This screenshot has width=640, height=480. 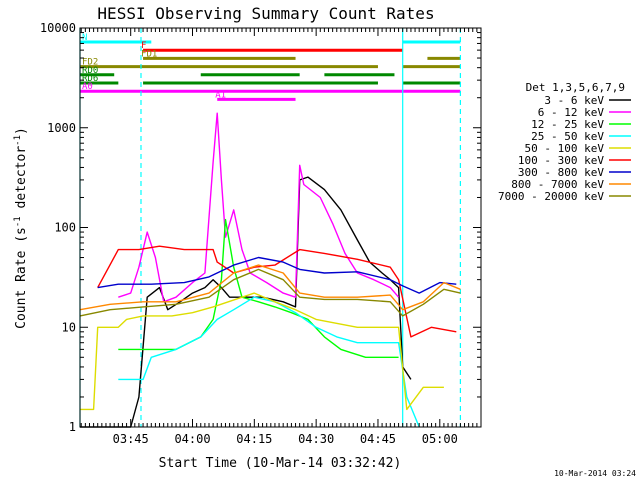 I want to click on y-tick-label: 10000, so click(x=58, y=28).